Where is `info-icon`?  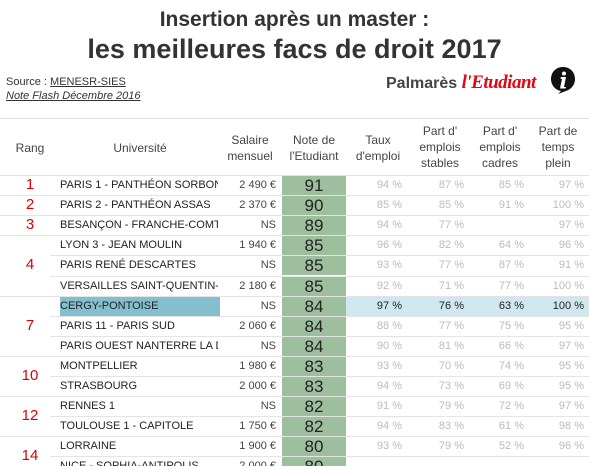 info-icon is located at coordinates (563, 80).